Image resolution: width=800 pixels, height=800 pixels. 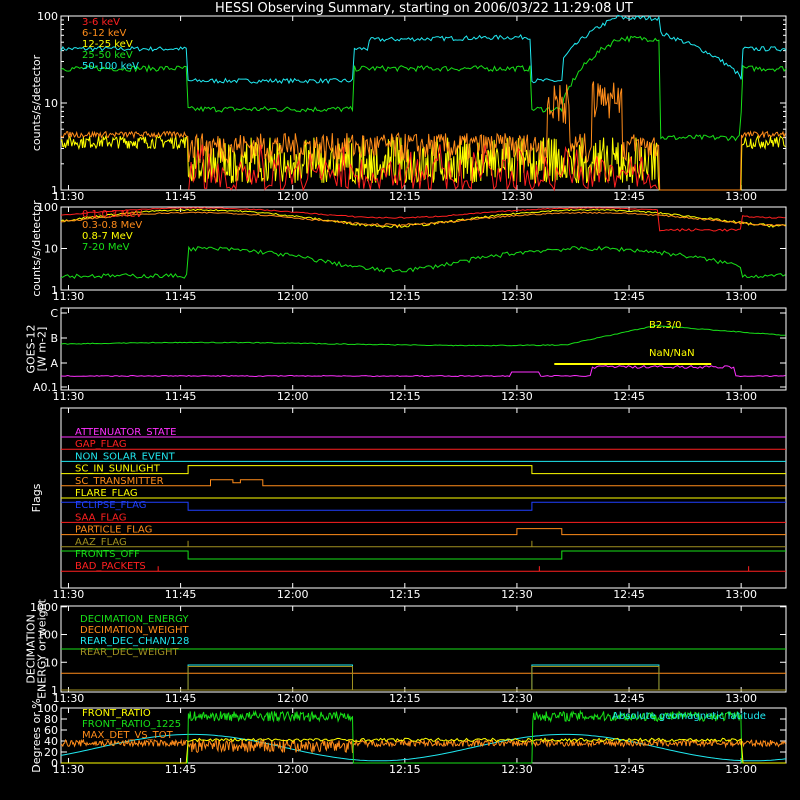 I want to click on goes-annotation: B2.3/0, so click(x=665, y=325).